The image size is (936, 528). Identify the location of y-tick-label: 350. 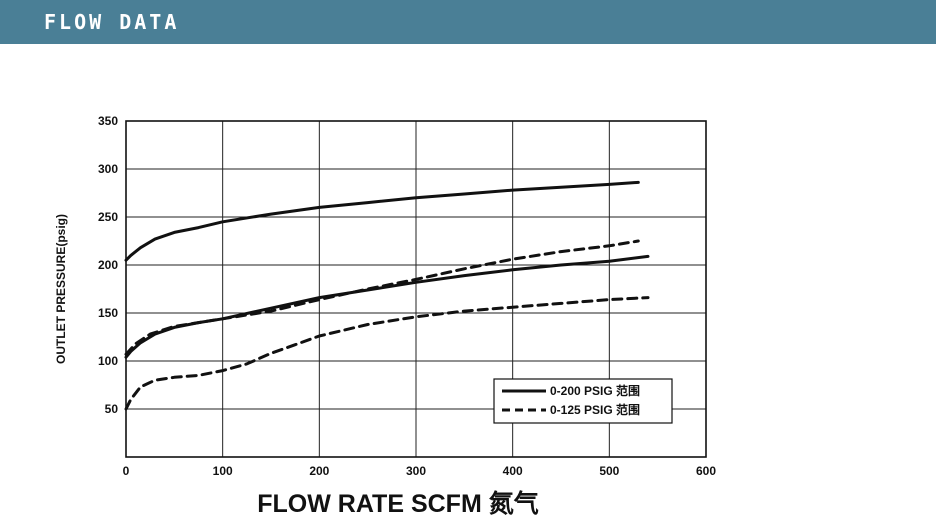
(108, 121).